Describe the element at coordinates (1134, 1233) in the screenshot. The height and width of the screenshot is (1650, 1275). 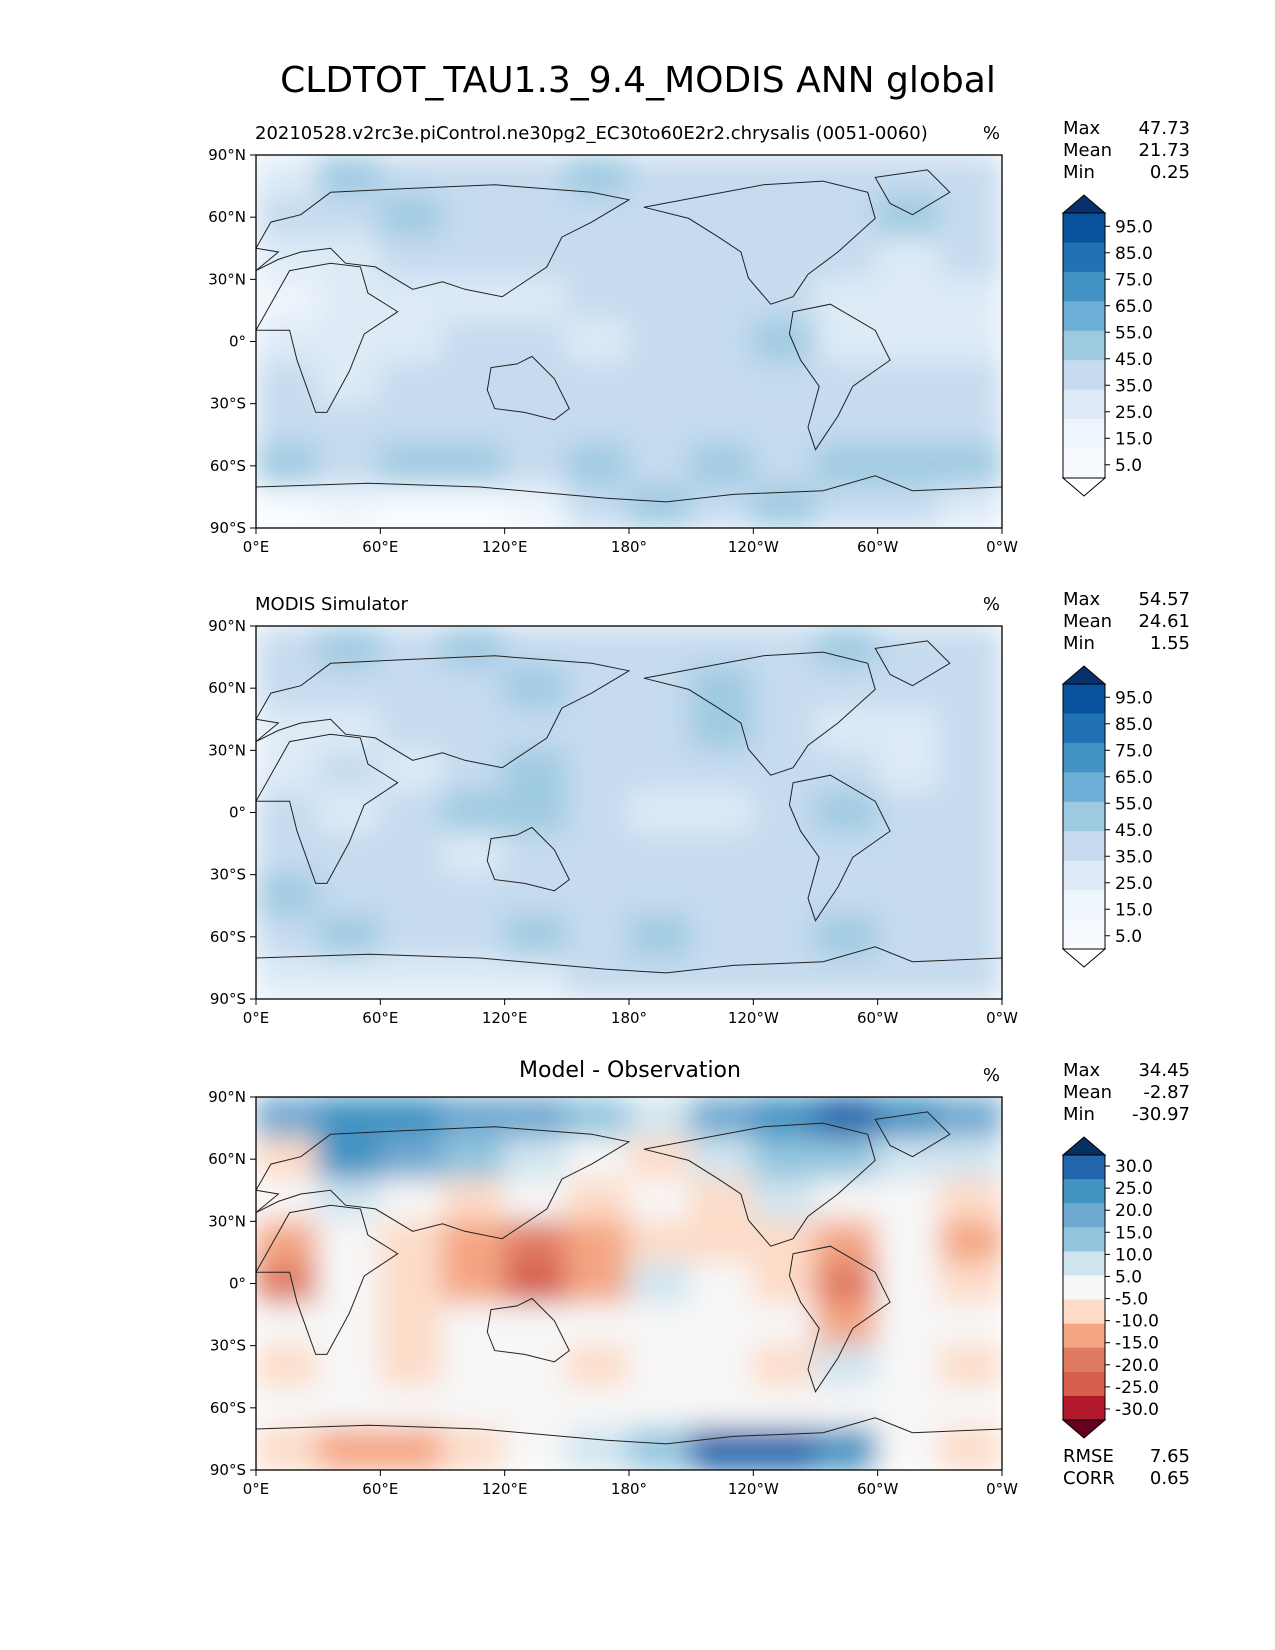
I see `colorbar-tick-label: 15.0` at that location.